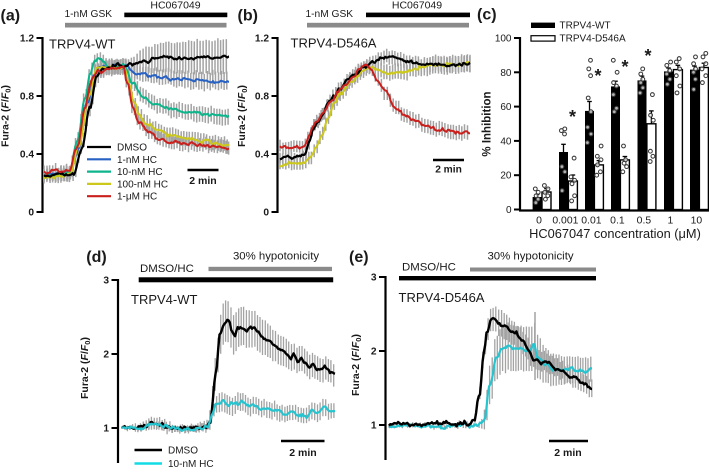 This screenshot has width=709, height=474. What do you see at coordinates (503, 39) in the screenshot?
I see `svg-text: 100` at bounding box center [503, 39].